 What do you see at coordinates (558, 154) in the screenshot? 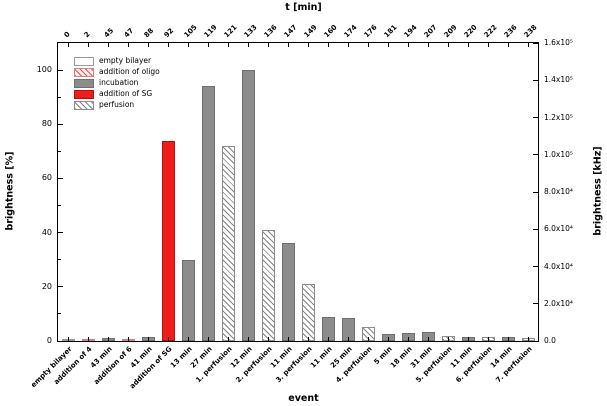
I see `right-tick-label: 1.0x10⁵` at bounding box center [558, 154].